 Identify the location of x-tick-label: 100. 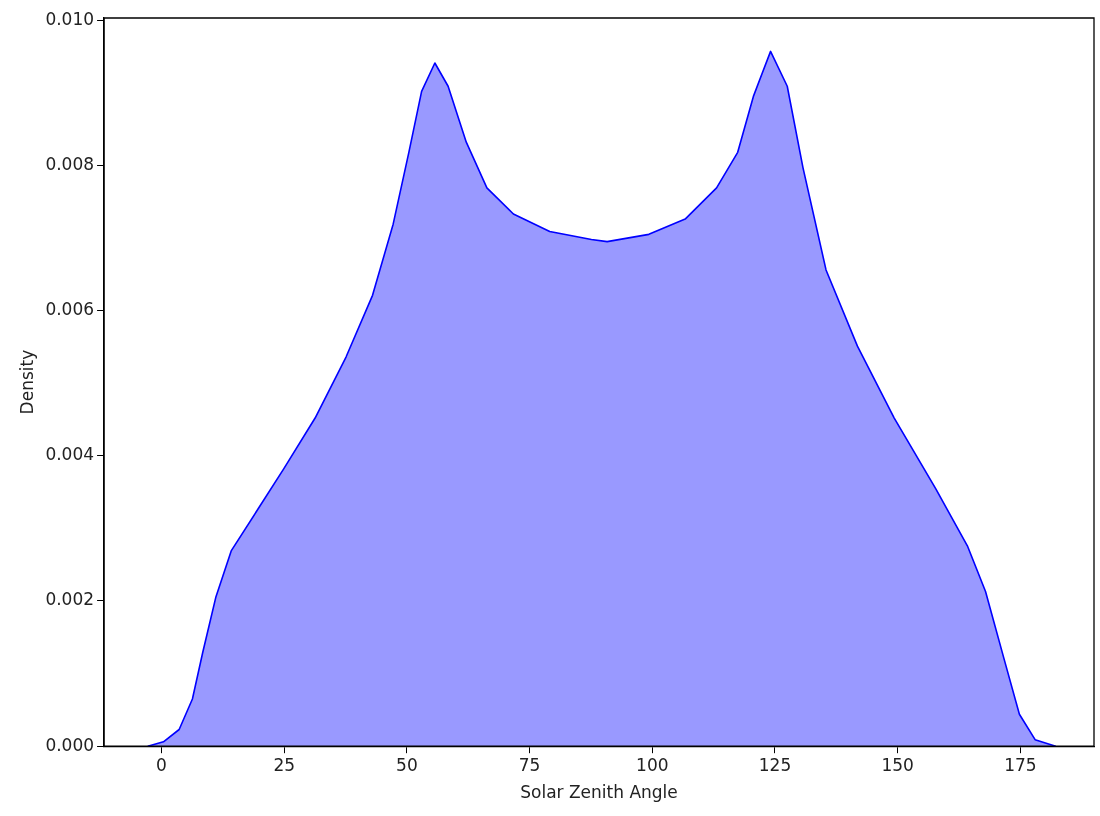
(652, 764).